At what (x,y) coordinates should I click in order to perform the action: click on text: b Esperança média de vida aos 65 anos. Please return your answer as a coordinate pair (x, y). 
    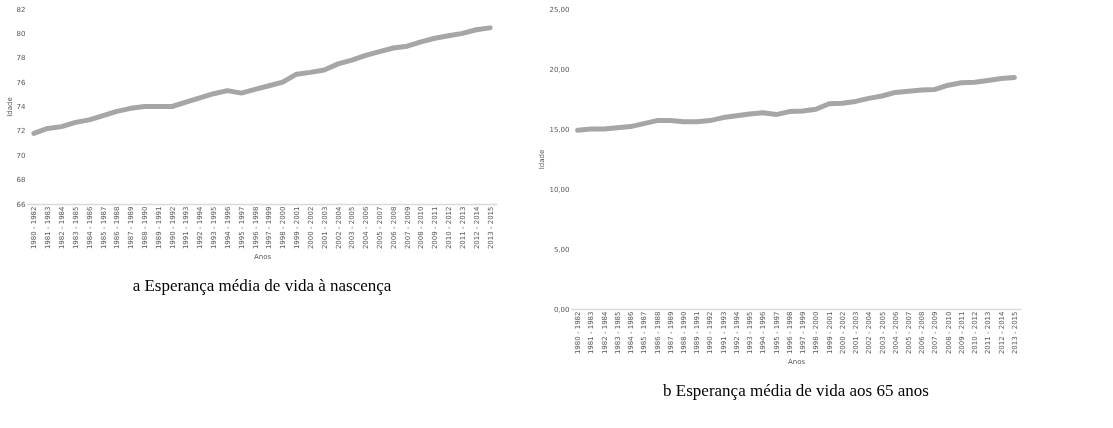
    Looking at the image, I should click on (796, 390).